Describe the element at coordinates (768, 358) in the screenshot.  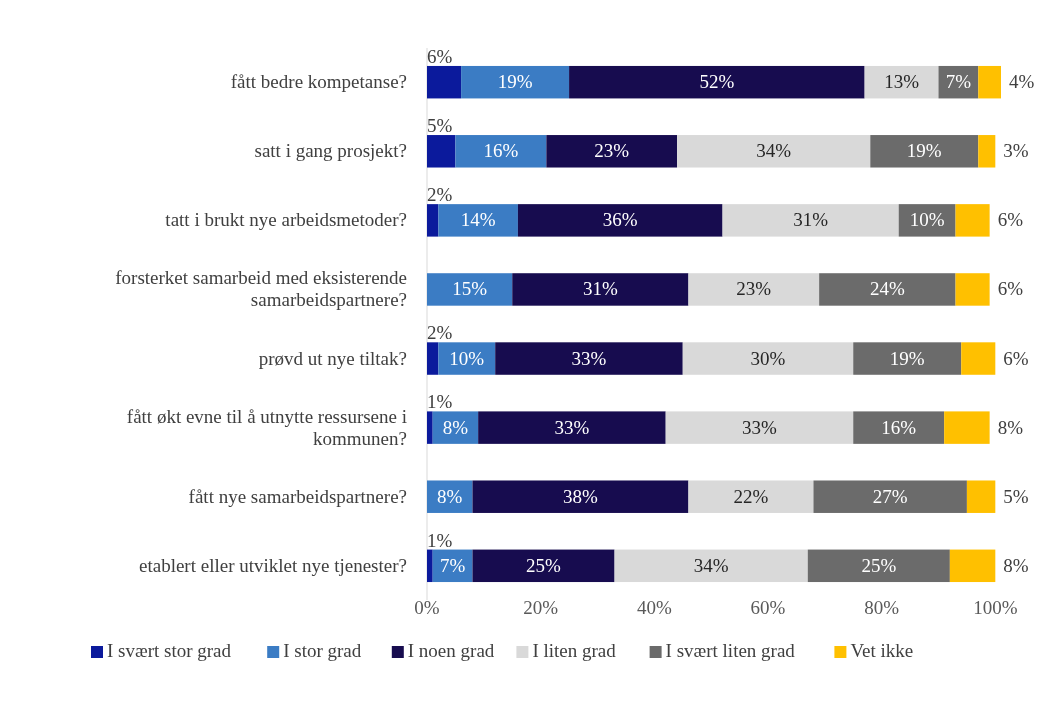
I see `data-label: 30%` at that location.